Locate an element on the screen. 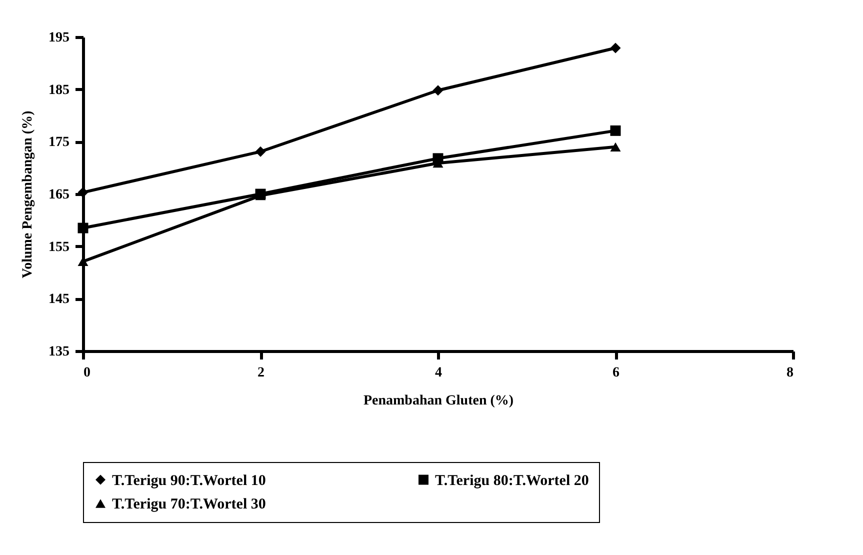 The height and width of the screenshot is (555, 863). y-tick-label: 165 is located at coordinates (59, 195).